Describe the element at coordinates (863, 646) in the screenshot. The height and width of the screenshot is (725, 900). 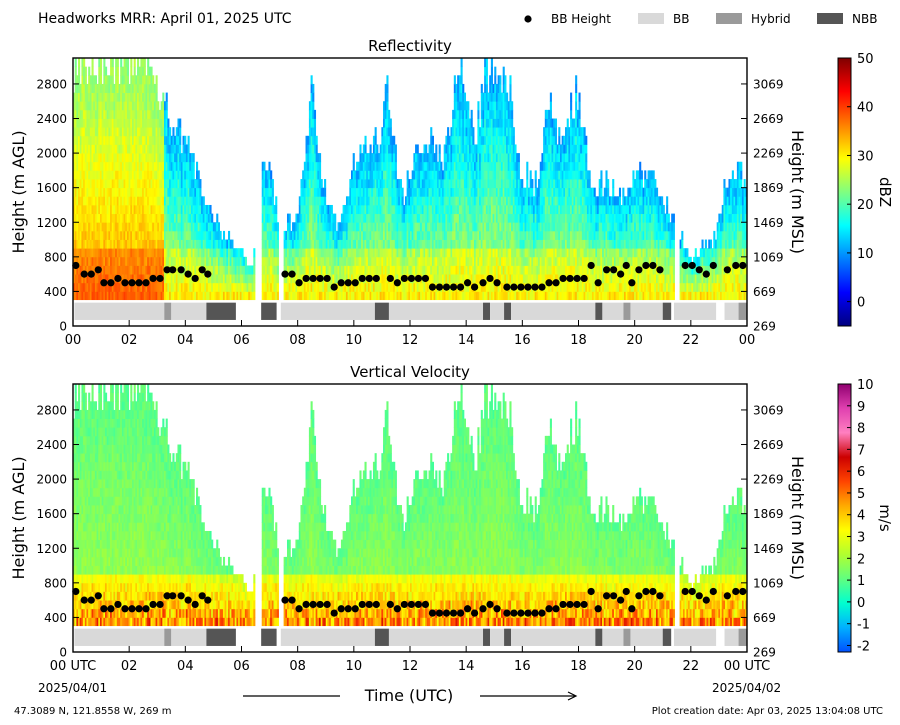
I see `colorbar-1-tick-label: -2` at that location.